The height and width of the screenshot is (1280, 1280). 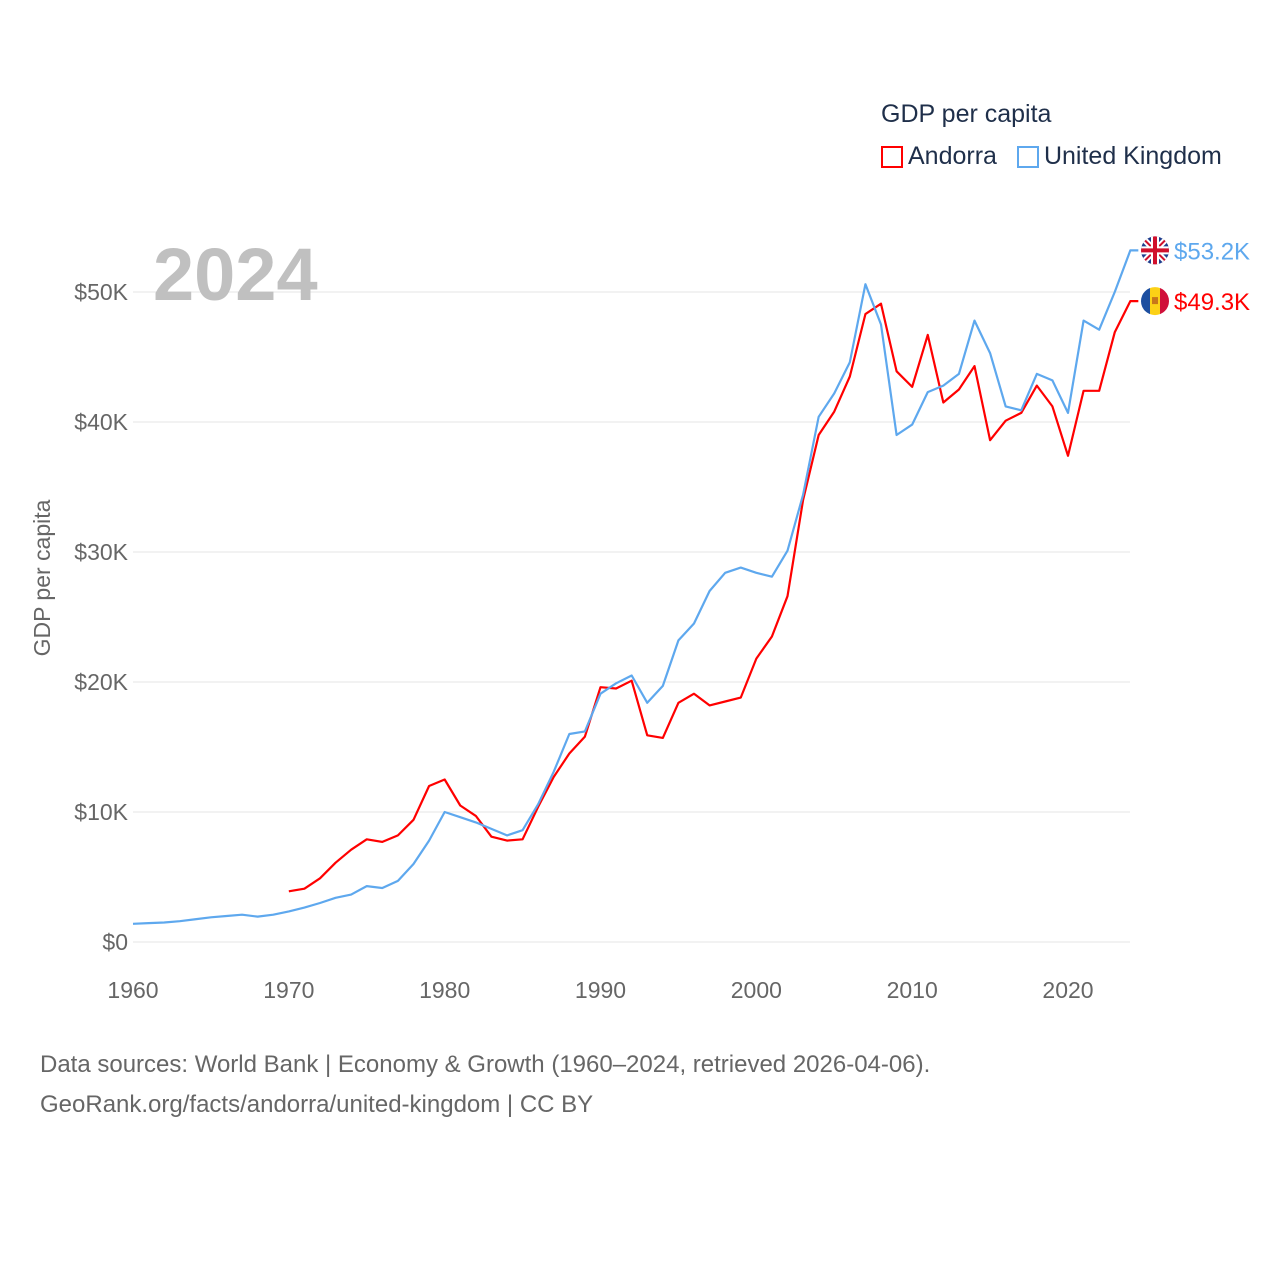 I want to click on uk-flag-icon, so click(x=1155, y=250).